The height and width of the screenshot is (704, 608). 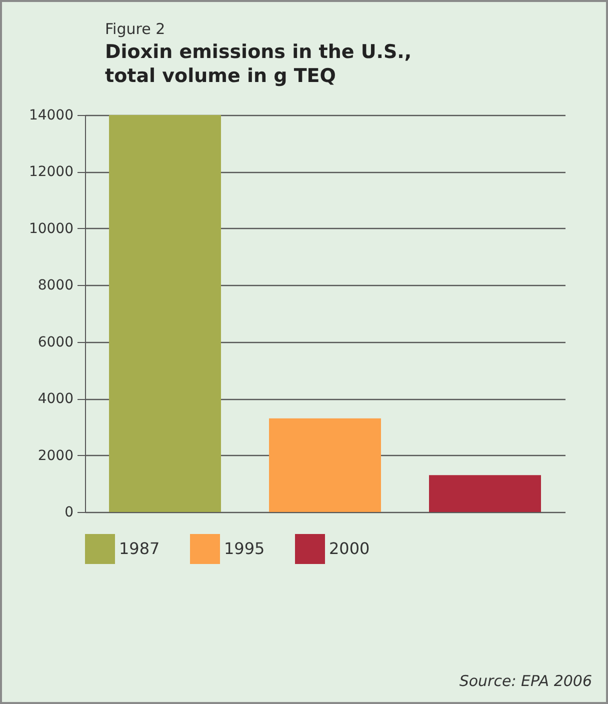 I want to click on legend-label: 1987, so click(x=139, y=548).